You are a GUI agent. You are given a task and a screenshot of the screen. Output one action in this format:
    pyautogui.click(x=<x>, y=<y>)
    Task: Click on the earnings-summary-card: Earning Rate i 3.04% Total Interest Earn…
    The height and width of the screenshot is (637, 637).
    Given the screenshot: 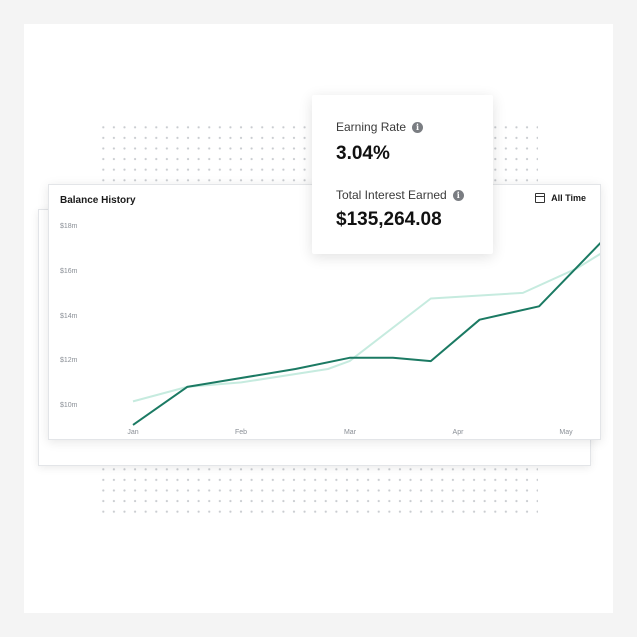 What is the action you would take?
    pyautogui.click(x=402, y=174)
    